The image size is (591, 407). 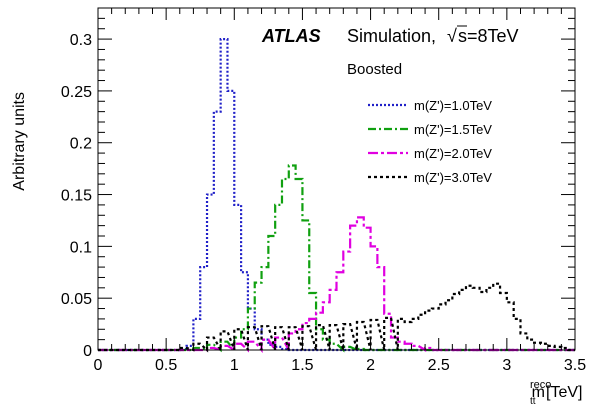 What do you see at coordinates (453, 129) in the screenshot?
I see `legend-label-2: m(Z')=1.5TeV` at bounding box center [453, 129].